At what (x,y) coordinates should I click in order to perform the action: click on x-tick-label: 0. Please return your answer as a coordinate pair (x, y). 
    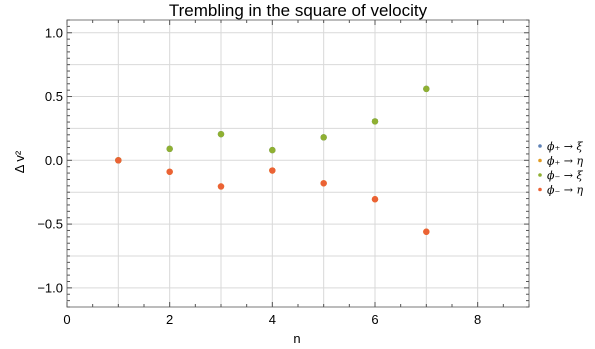
    Looking at the image, I should click on (66, 319).